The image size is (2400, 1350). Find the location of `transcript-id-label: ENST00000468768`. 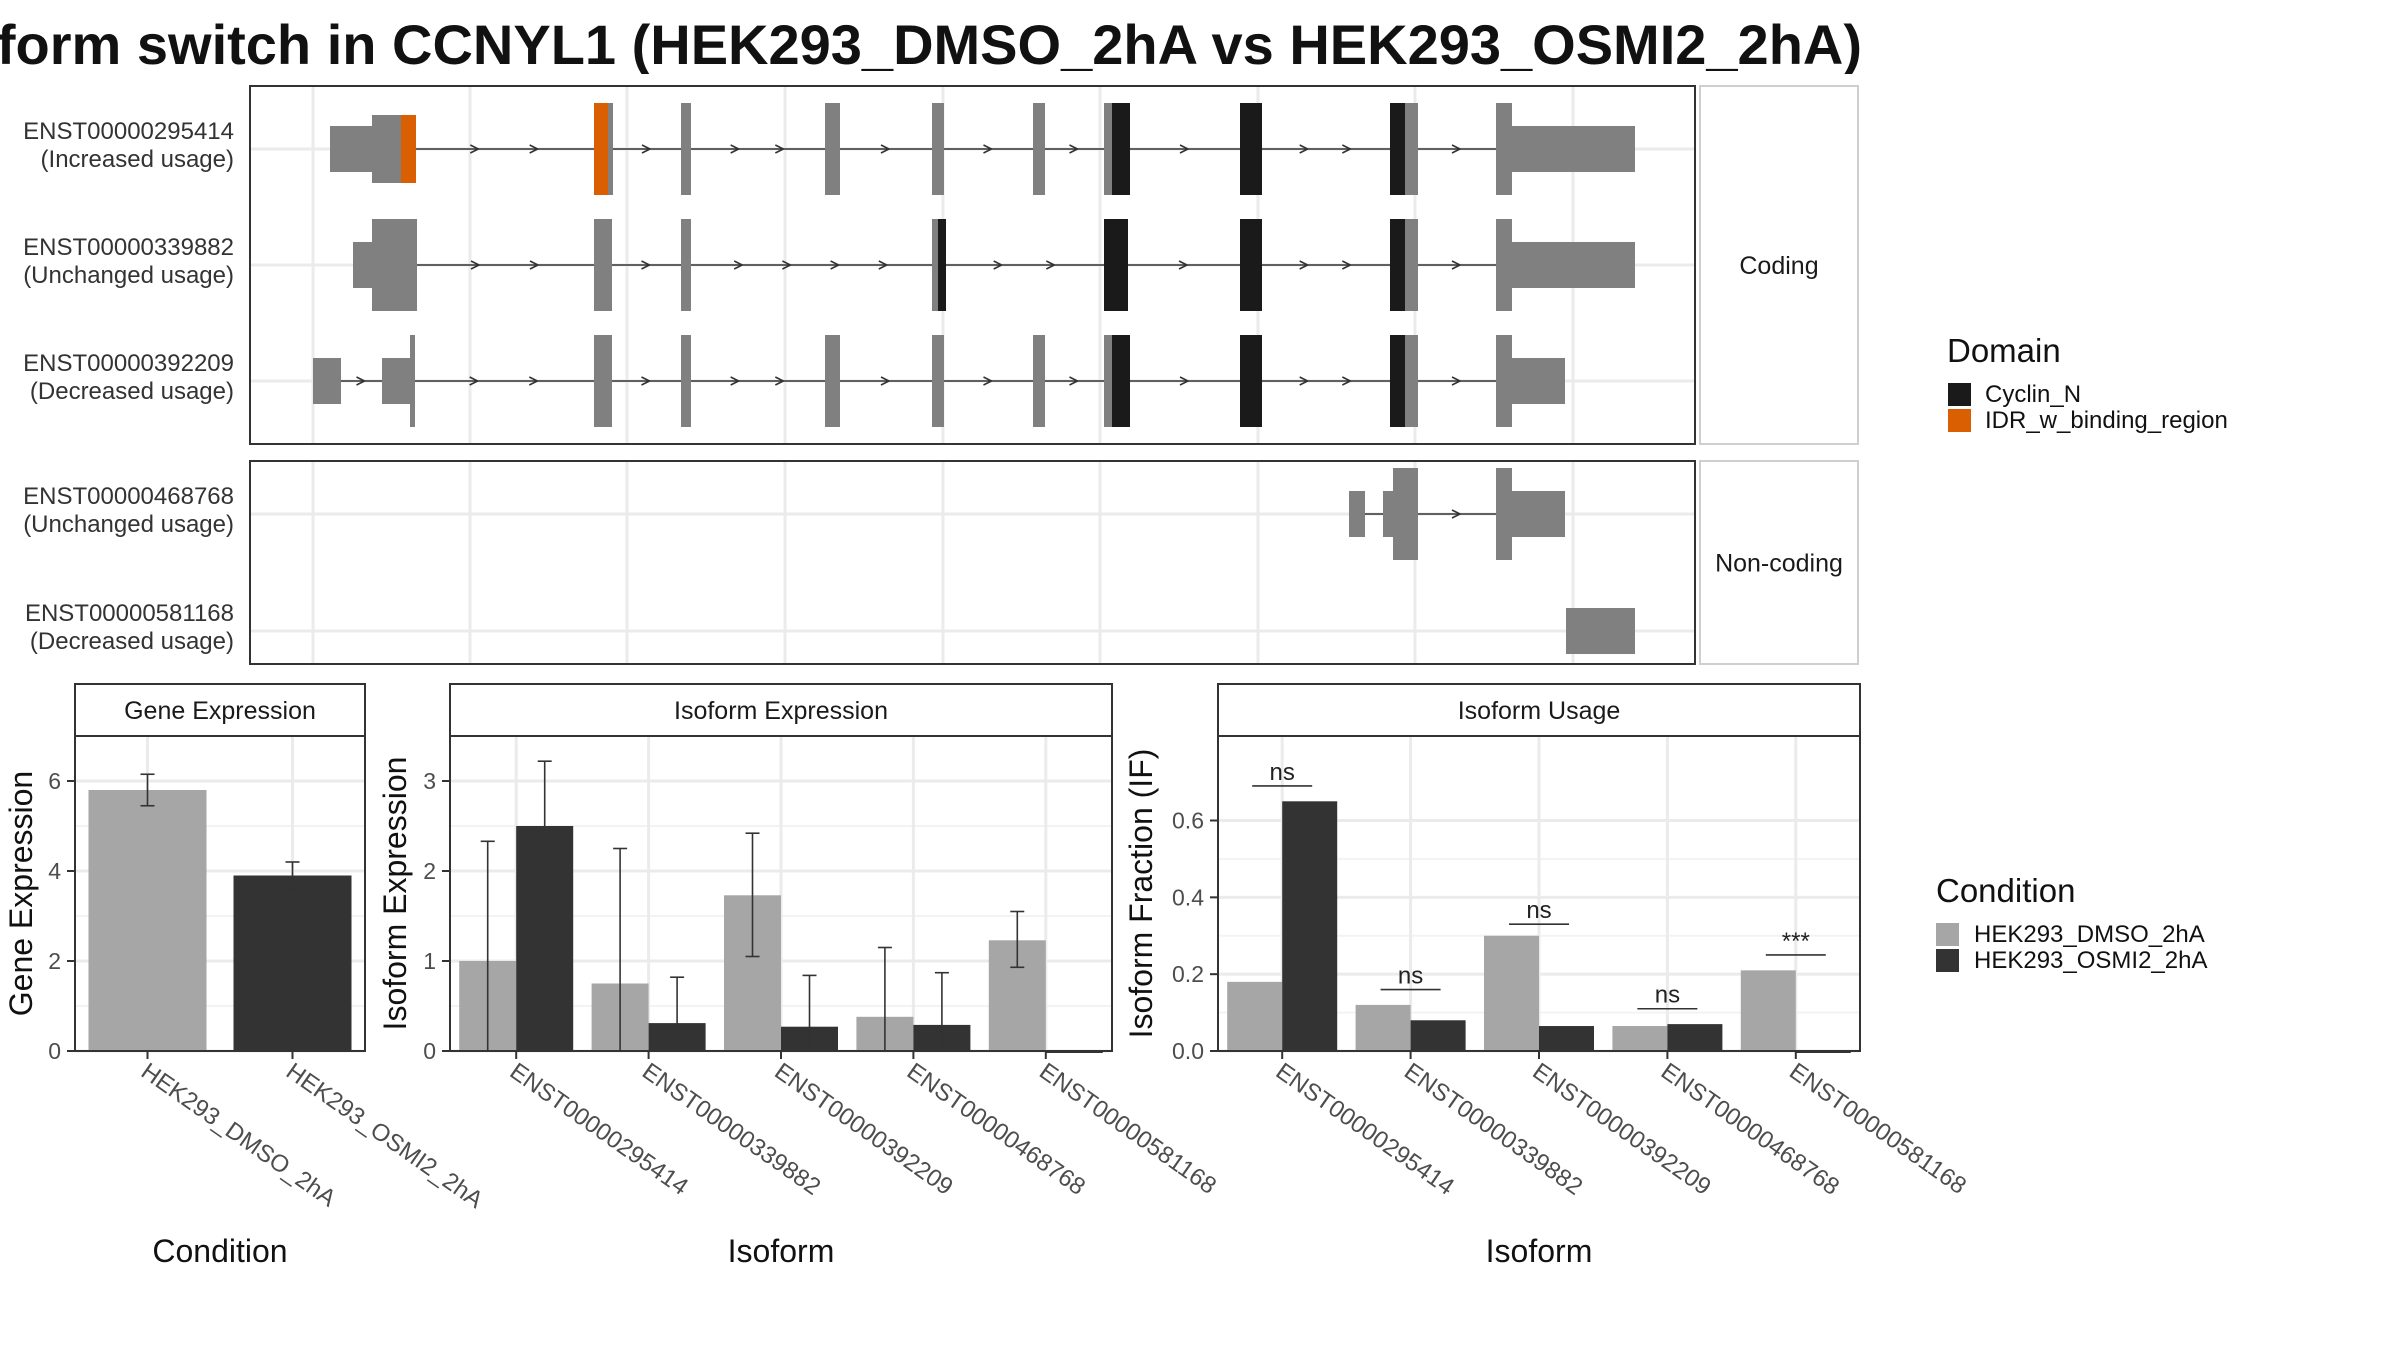

transcript-id-label: ENST00000468768 is located at coordinates (128, 496).